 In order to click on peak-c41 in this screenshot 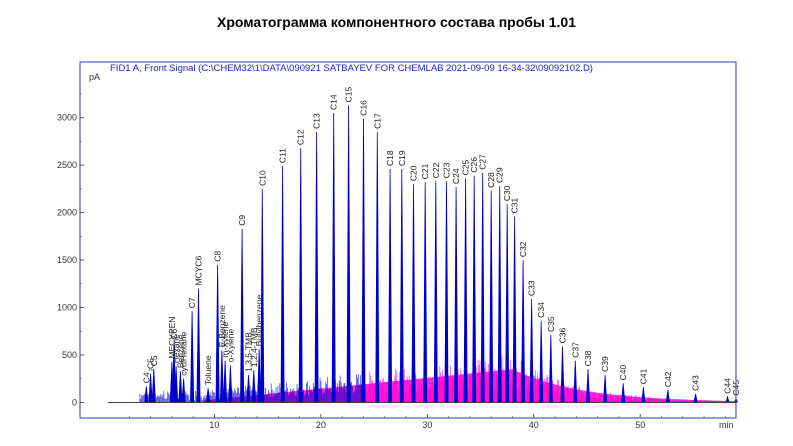, I will do `click(643, 395)`.